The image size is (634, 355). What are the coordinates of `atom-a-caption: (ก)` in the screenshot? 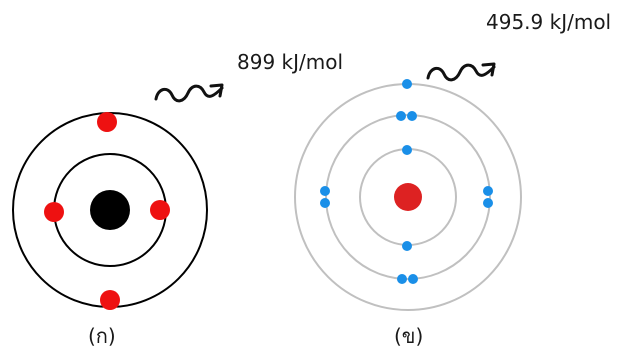 It's located at (102, 336).